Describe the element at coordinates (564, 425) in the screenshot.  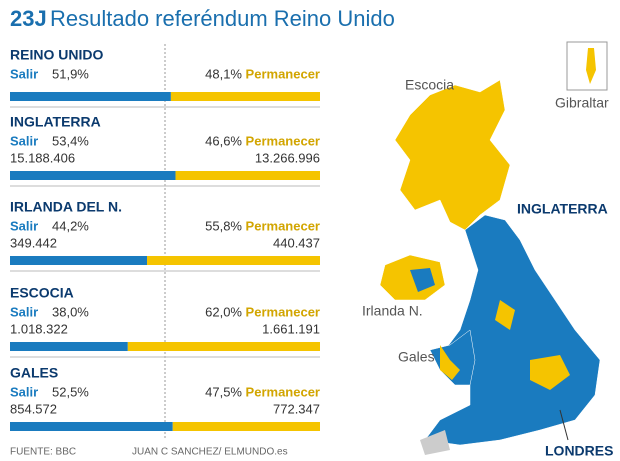
I see `london-pointer` at that location.